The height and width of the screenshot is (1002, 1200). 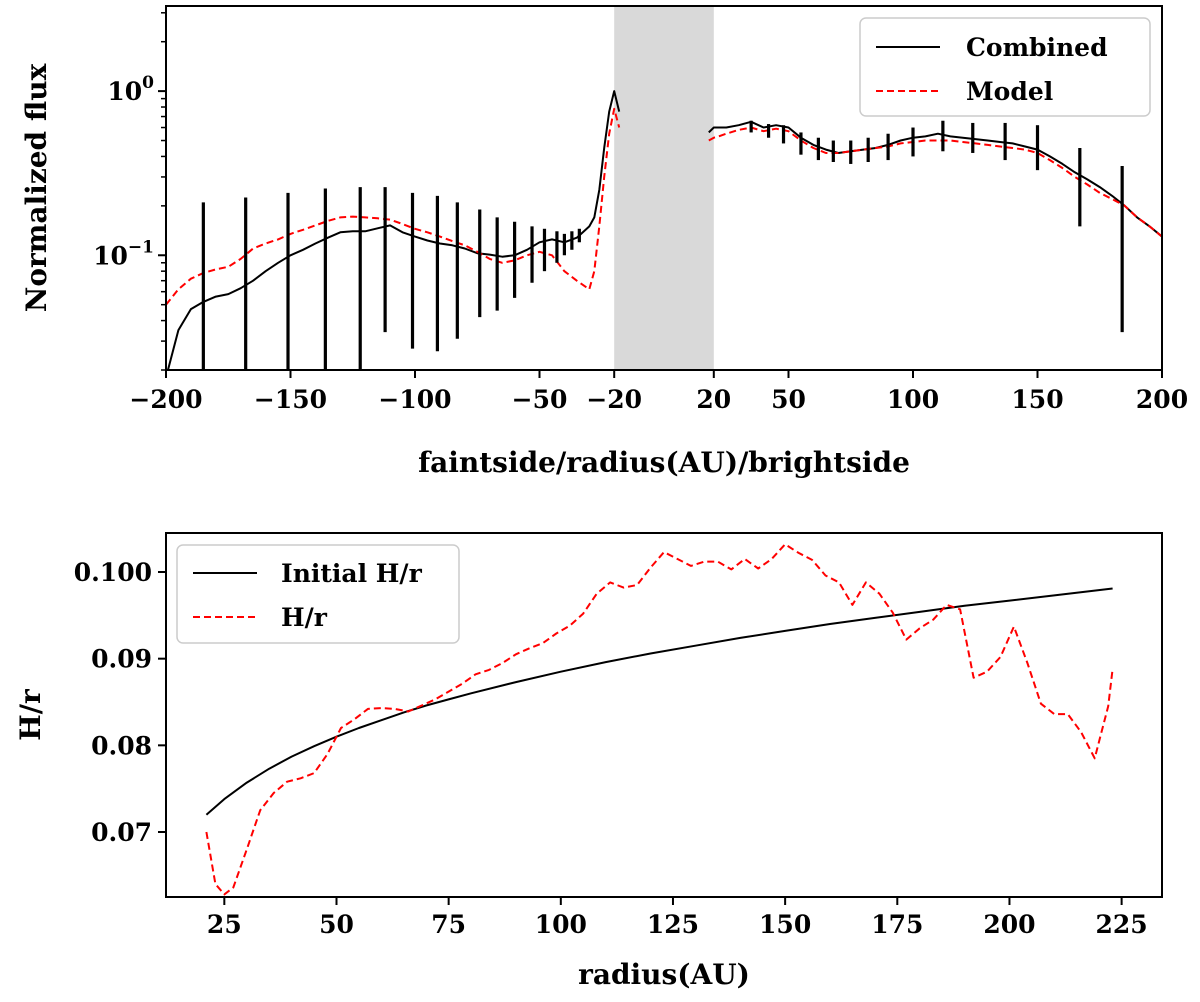 I want to click on x-tick-label: −20, so click(x=614, y=399).